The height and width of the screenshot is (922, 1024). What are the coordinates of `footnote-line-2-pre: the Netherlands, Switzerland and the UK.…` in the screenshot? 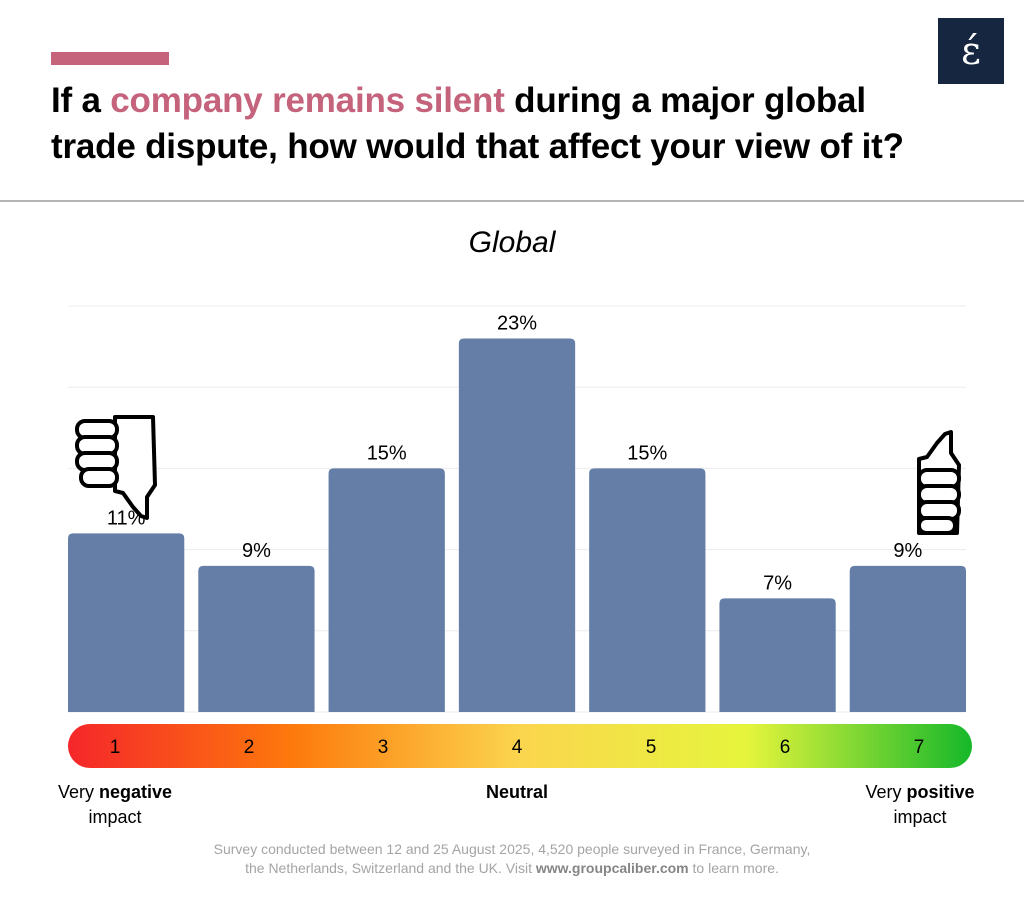 It's located at (390, 868).